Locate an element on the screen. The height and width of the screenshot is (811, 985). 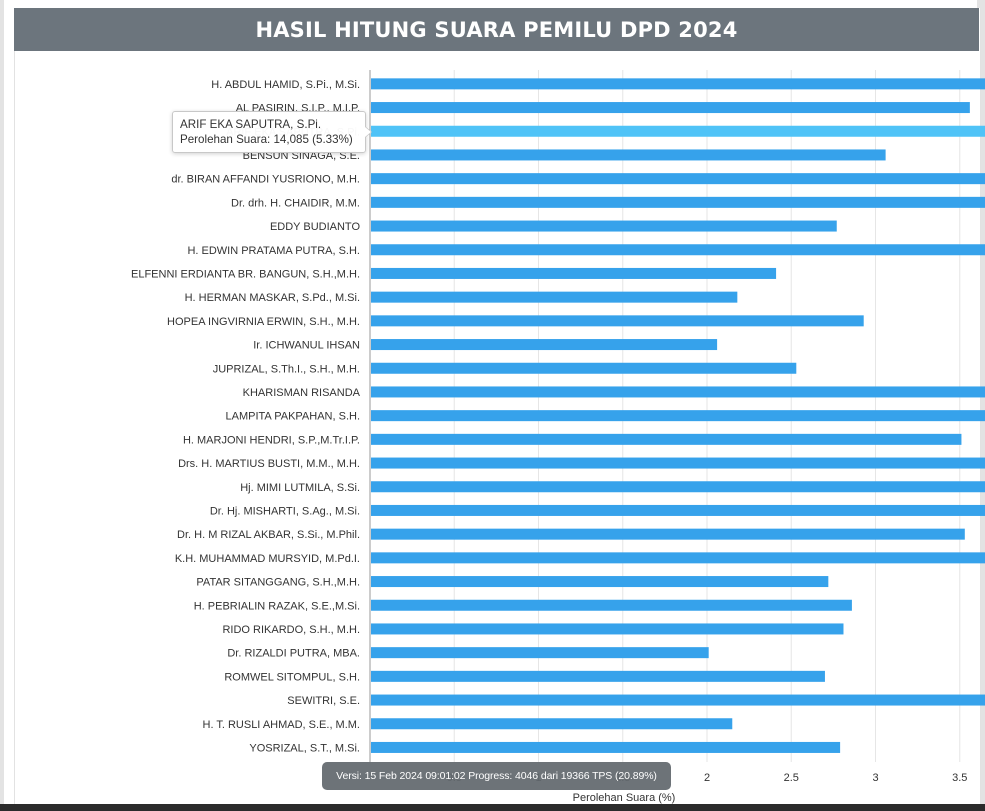
category-label: H. PEBRIALIN RAZAK, S.E.,M.Si. is located at coordinates (277, 606).